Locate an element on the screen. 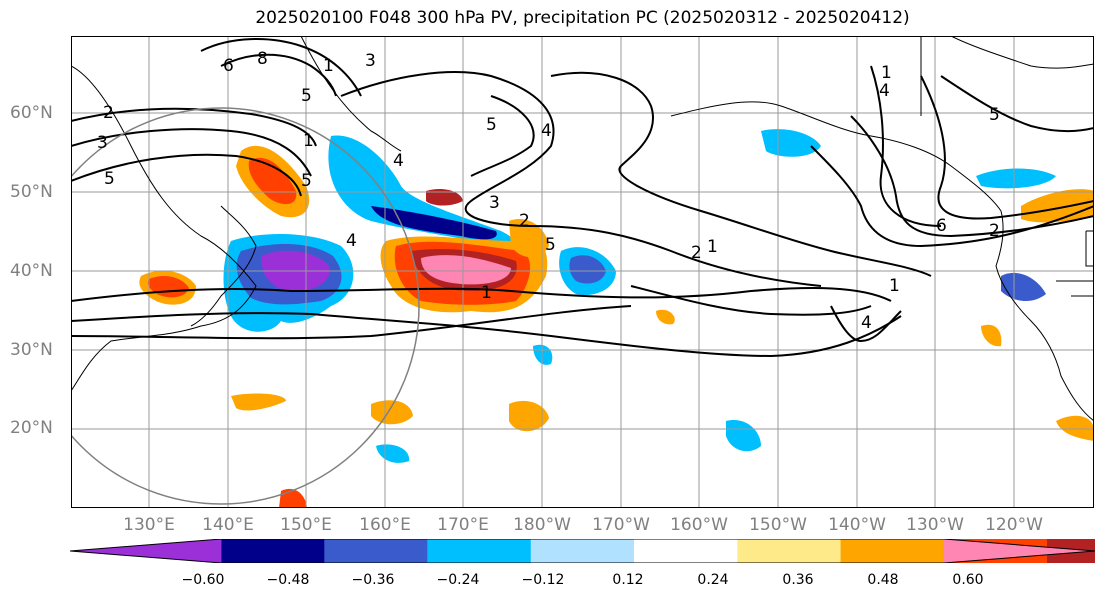 The height and width of the screenshot is (601, 1105). colorbar-tick-label: 0.36 is located at coordinates (798, 580).